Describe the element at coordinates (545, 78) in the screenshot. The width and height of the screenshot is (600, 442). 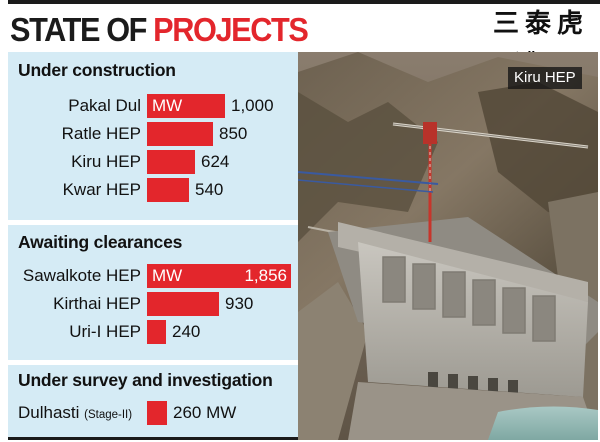
I see `photo-caption: Kiru HEP` at that location.